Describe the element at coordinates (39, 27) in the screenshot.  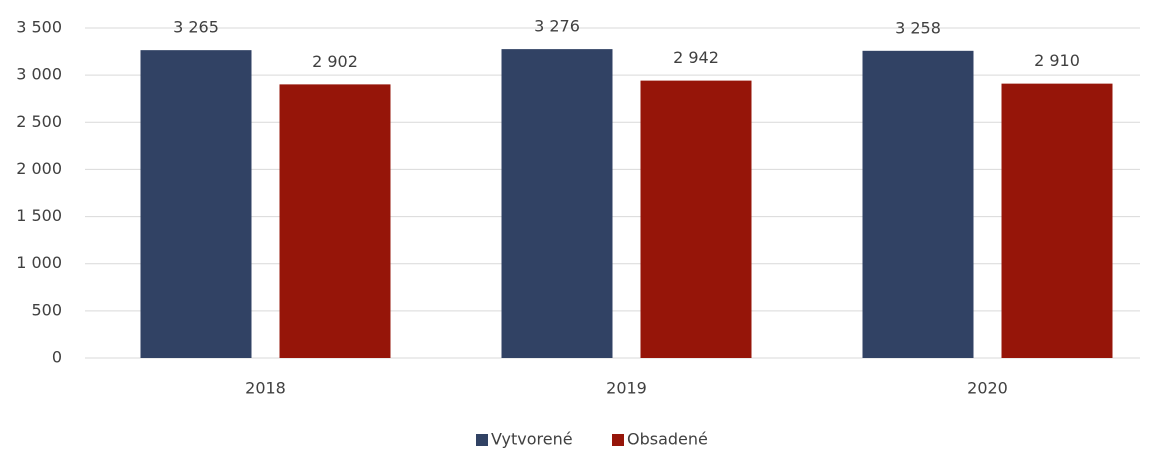
I see `y-tick-label: 3 500` at that location.